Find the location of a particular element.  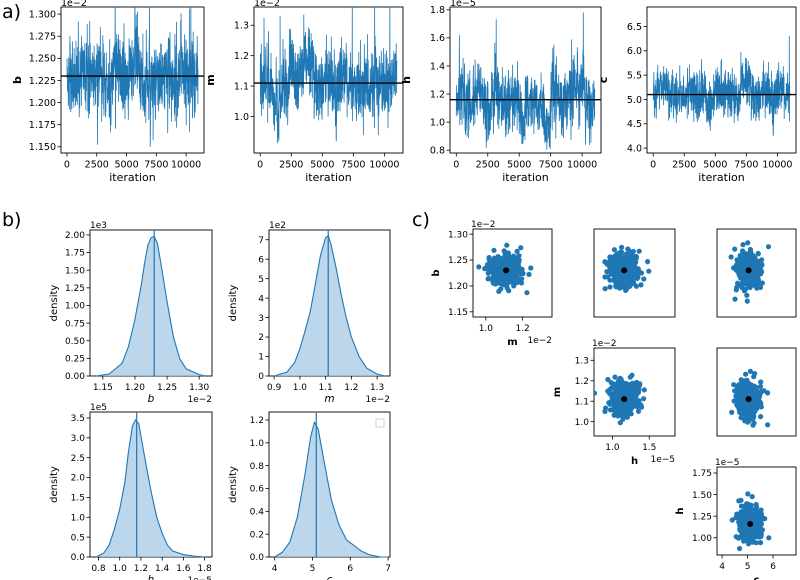

y-tick-label: 3.5 is located at coordinates (78, 419).